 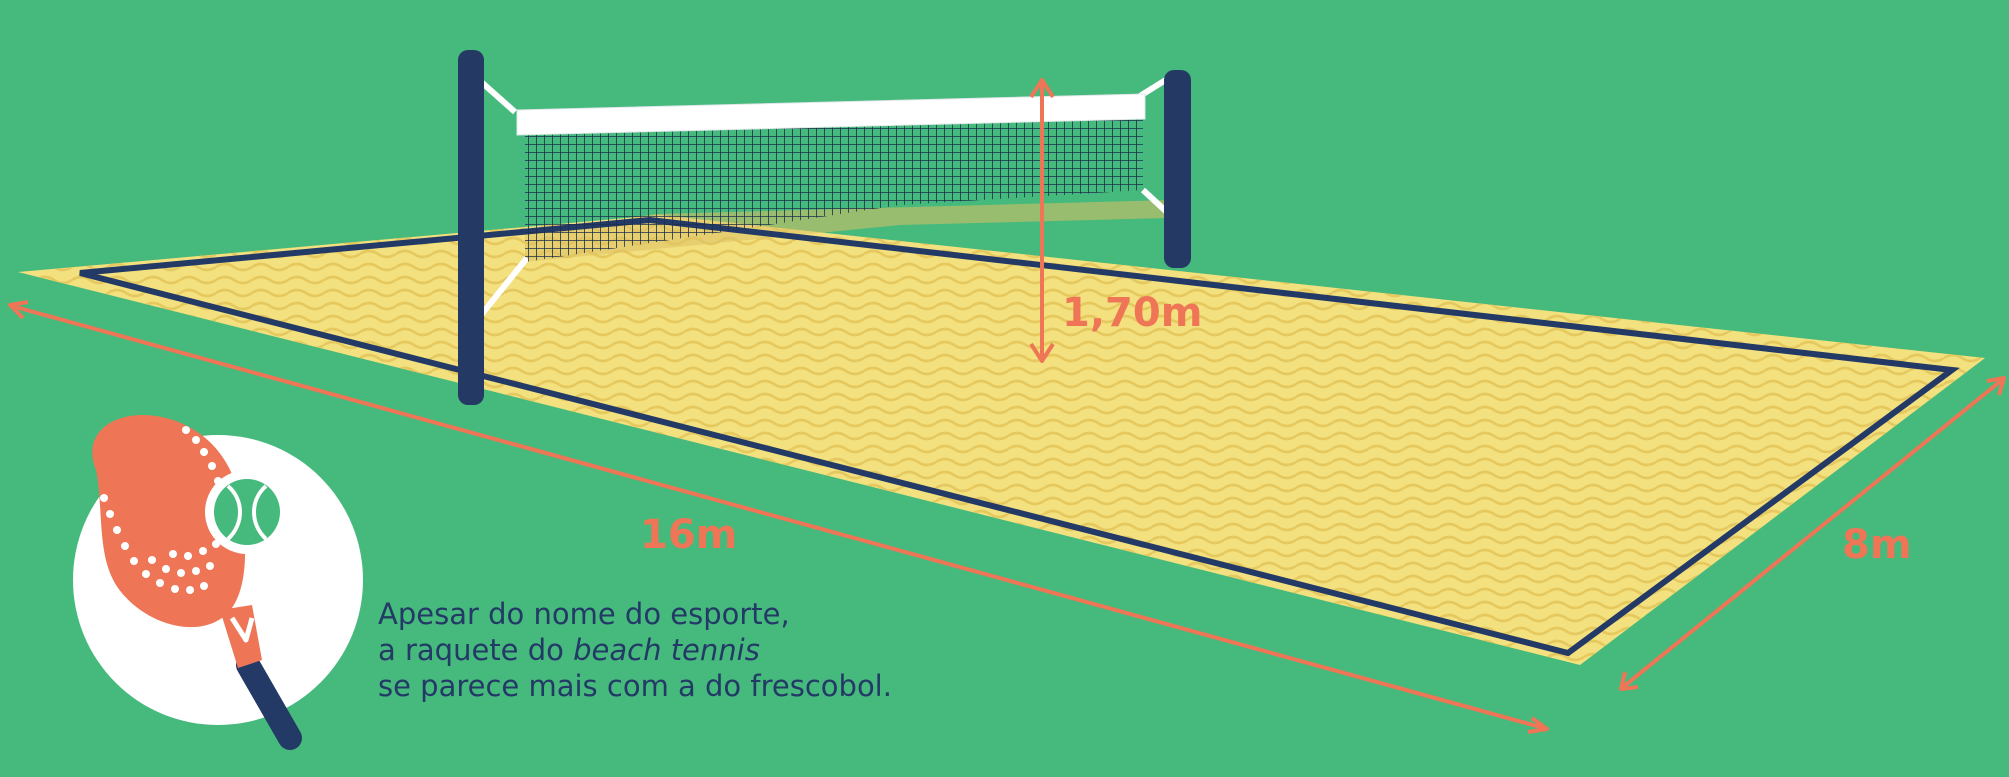 I want to click on caption-line-2: a raquete do beach tennis, so click(x=658, y=650).